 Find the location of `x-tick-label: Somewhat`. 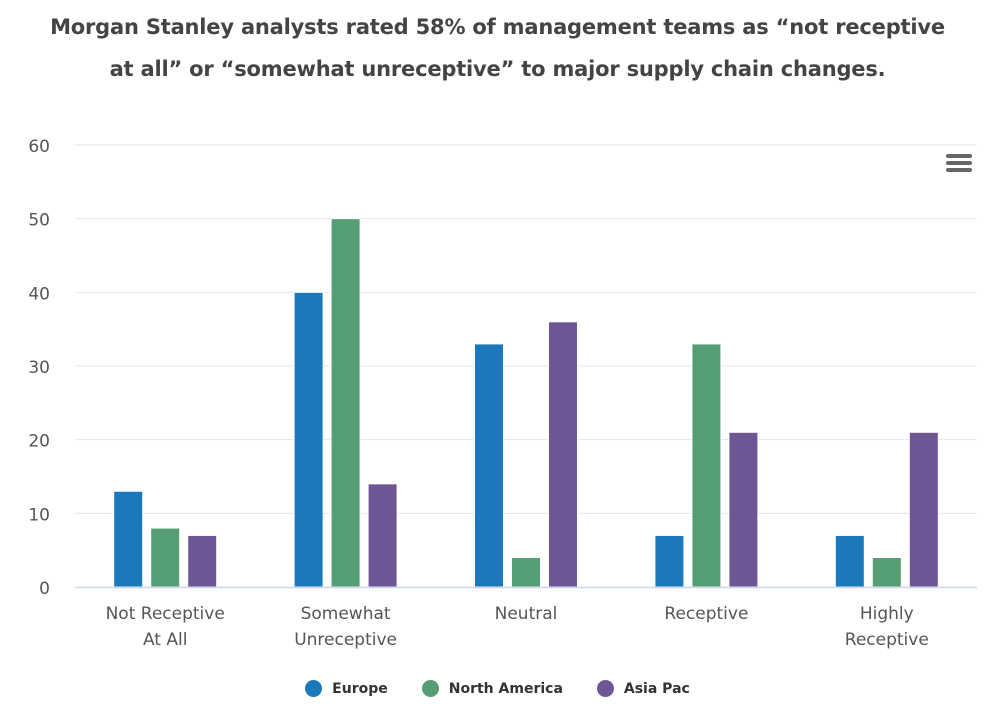

x-tick-label: Somewhat is located at coordinates (346, 614).